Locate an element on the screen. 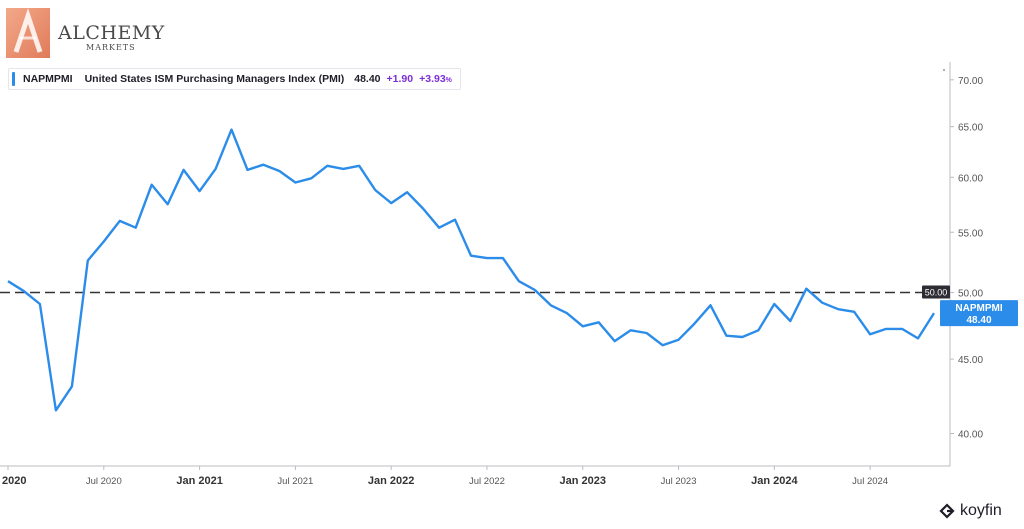 This screenshot has width=1024, height=529. reference-tag-label: 50.00 is located at coordinates (936, 293).